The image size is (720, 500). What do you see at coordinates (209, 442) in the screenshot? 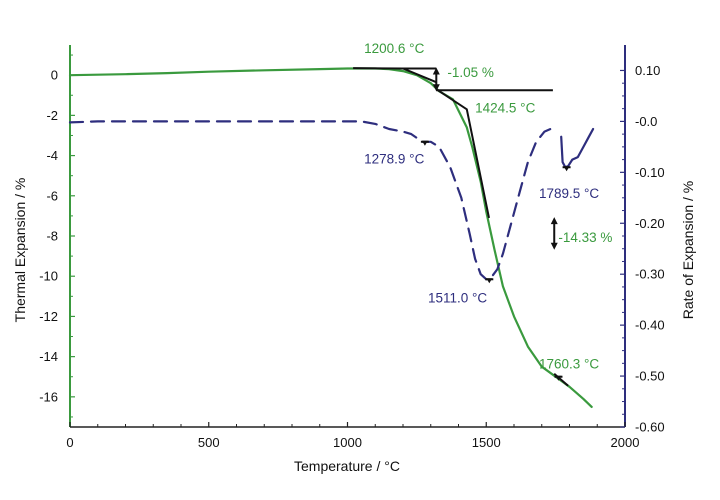
I see `x-tick-label: 500` at bounding box center [209, 442].